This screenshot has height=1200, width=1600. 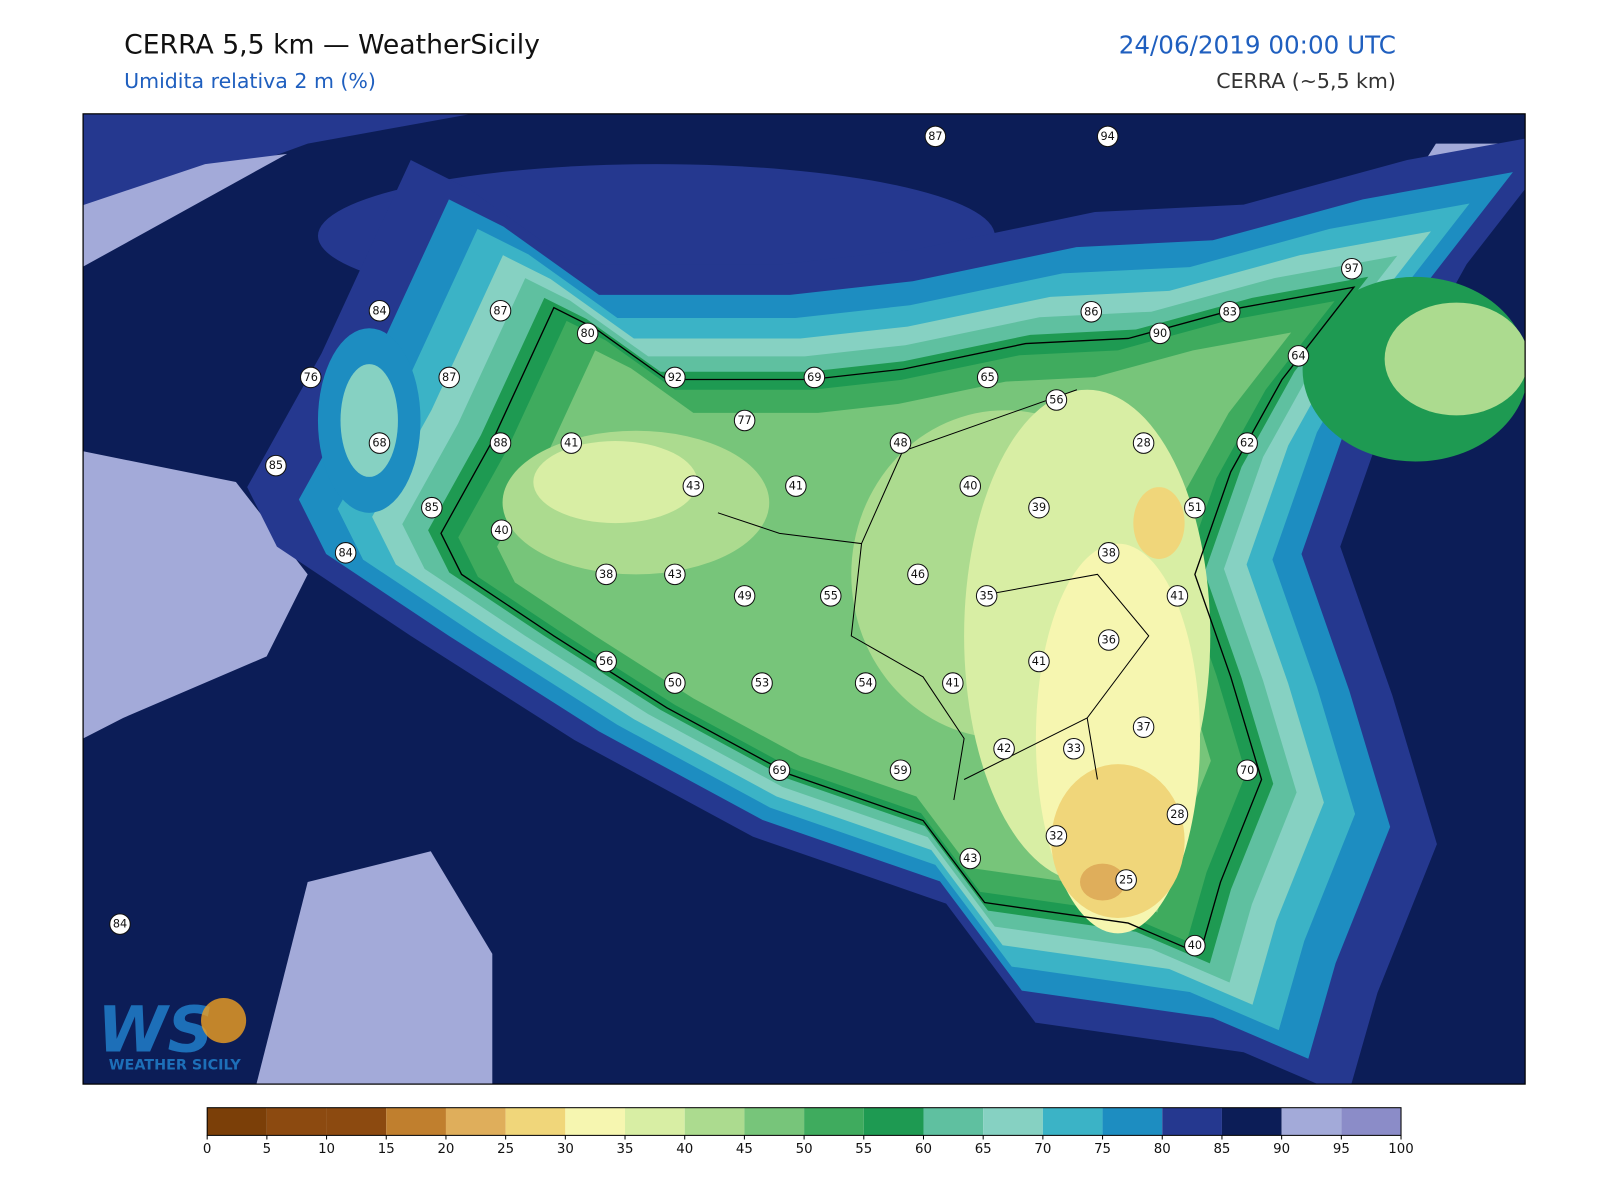 I want to click on colorbar-tick-label: 90, so click(x=1281, y=1149).